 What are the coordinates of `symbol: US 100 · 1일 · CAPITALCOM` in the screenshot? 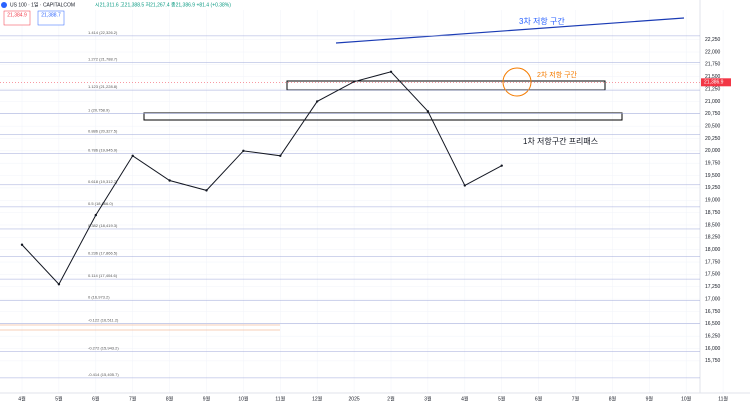 It's located at (42, 4).